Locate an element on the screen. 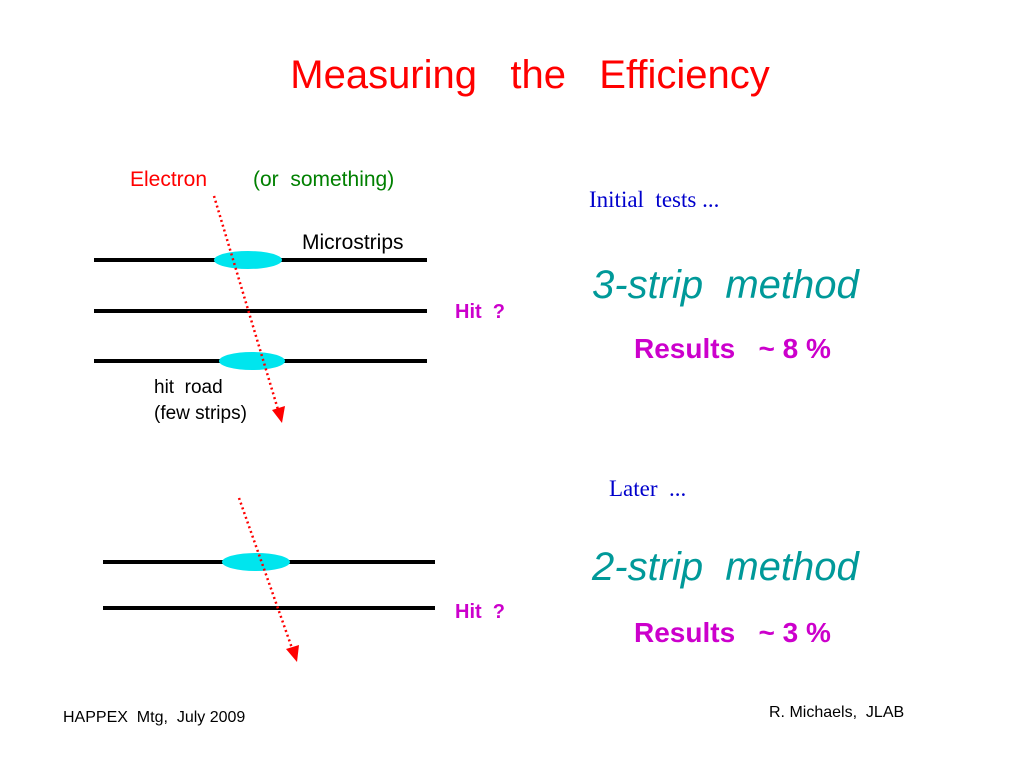 The height and width of the screenshot is (768, 1024). results-3-percent: Results ~ 3 % is located at coordinates (732, 633).